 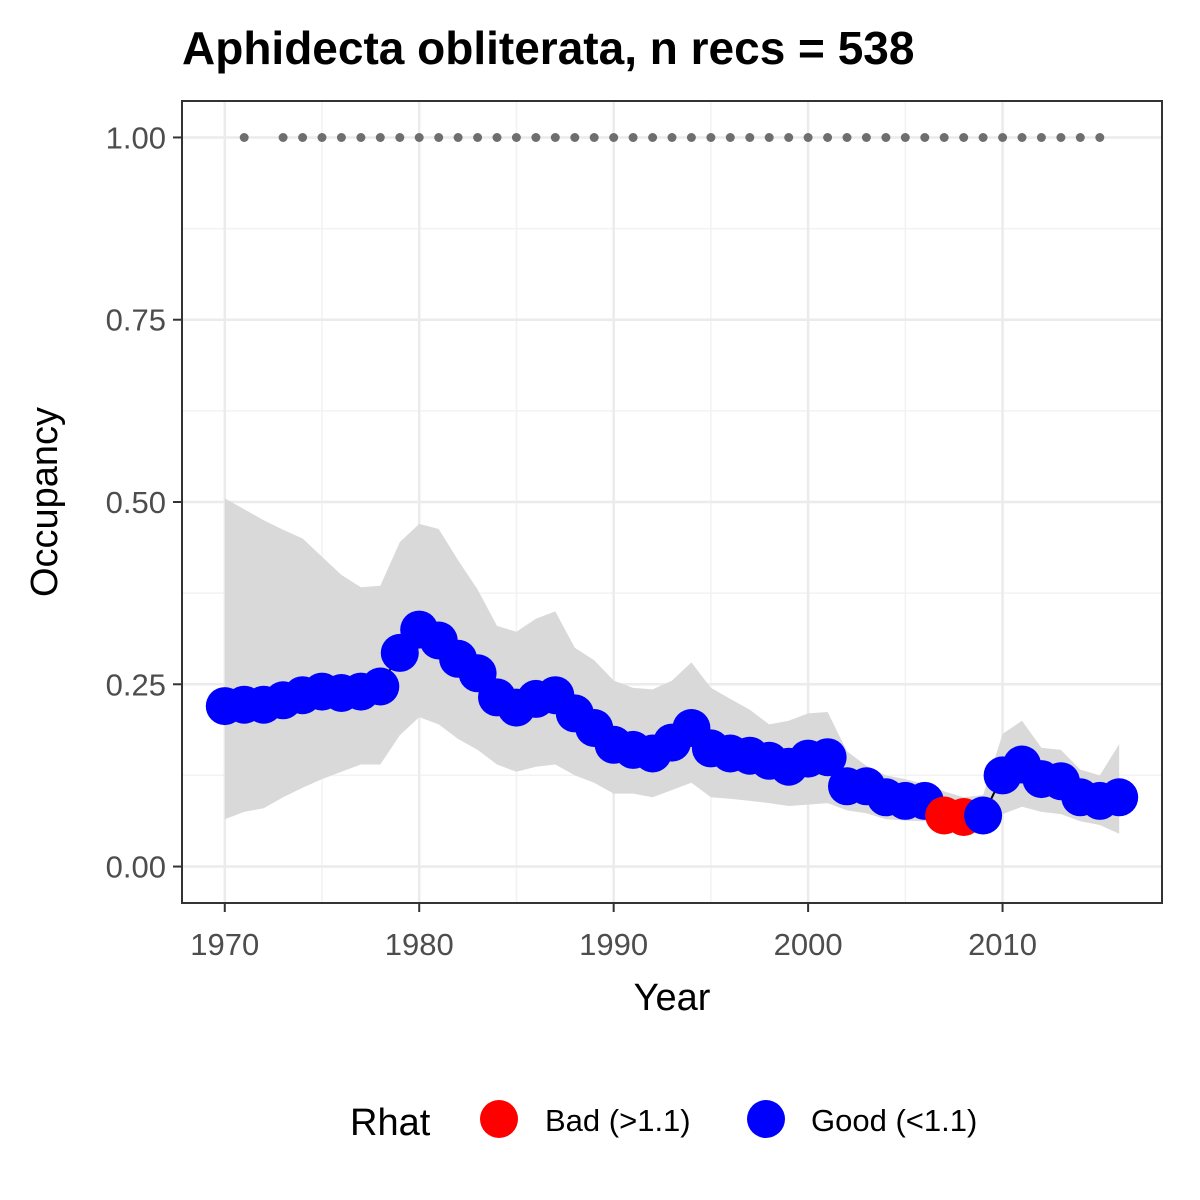 What do you see at coordinates (548, 48) in the screenshot?
I see `chart-title: Aphidecta obliterata, n recs = 538` at bounding box center [548, 48].